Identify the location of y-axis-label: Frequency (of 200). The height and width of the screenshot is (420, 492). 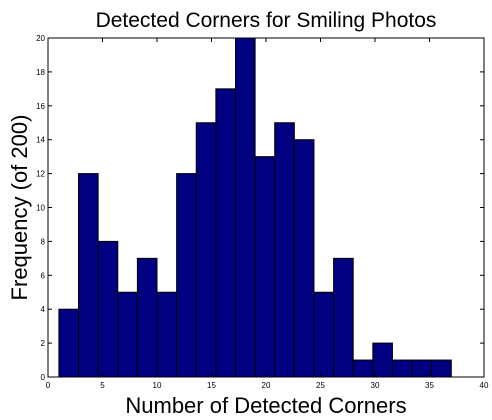
(19, 208).